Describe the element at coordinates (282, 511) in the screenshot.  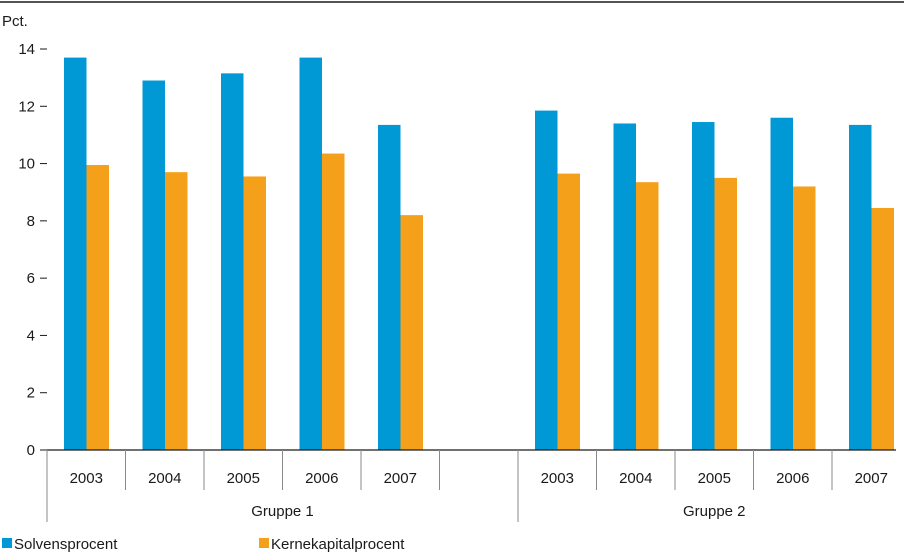
I see `group-label: Gruppe 1` at that location.